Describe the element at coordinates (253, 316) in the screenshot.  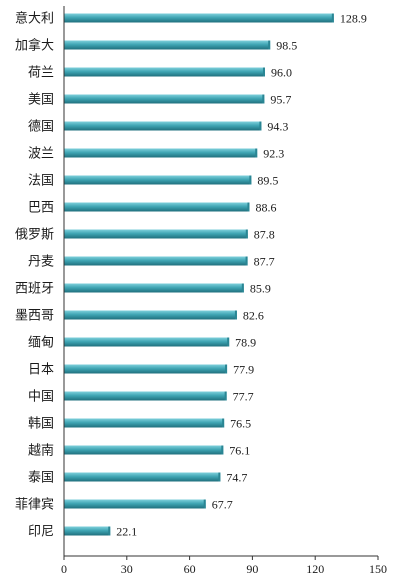
I see `value-label: 82.6` at that location.